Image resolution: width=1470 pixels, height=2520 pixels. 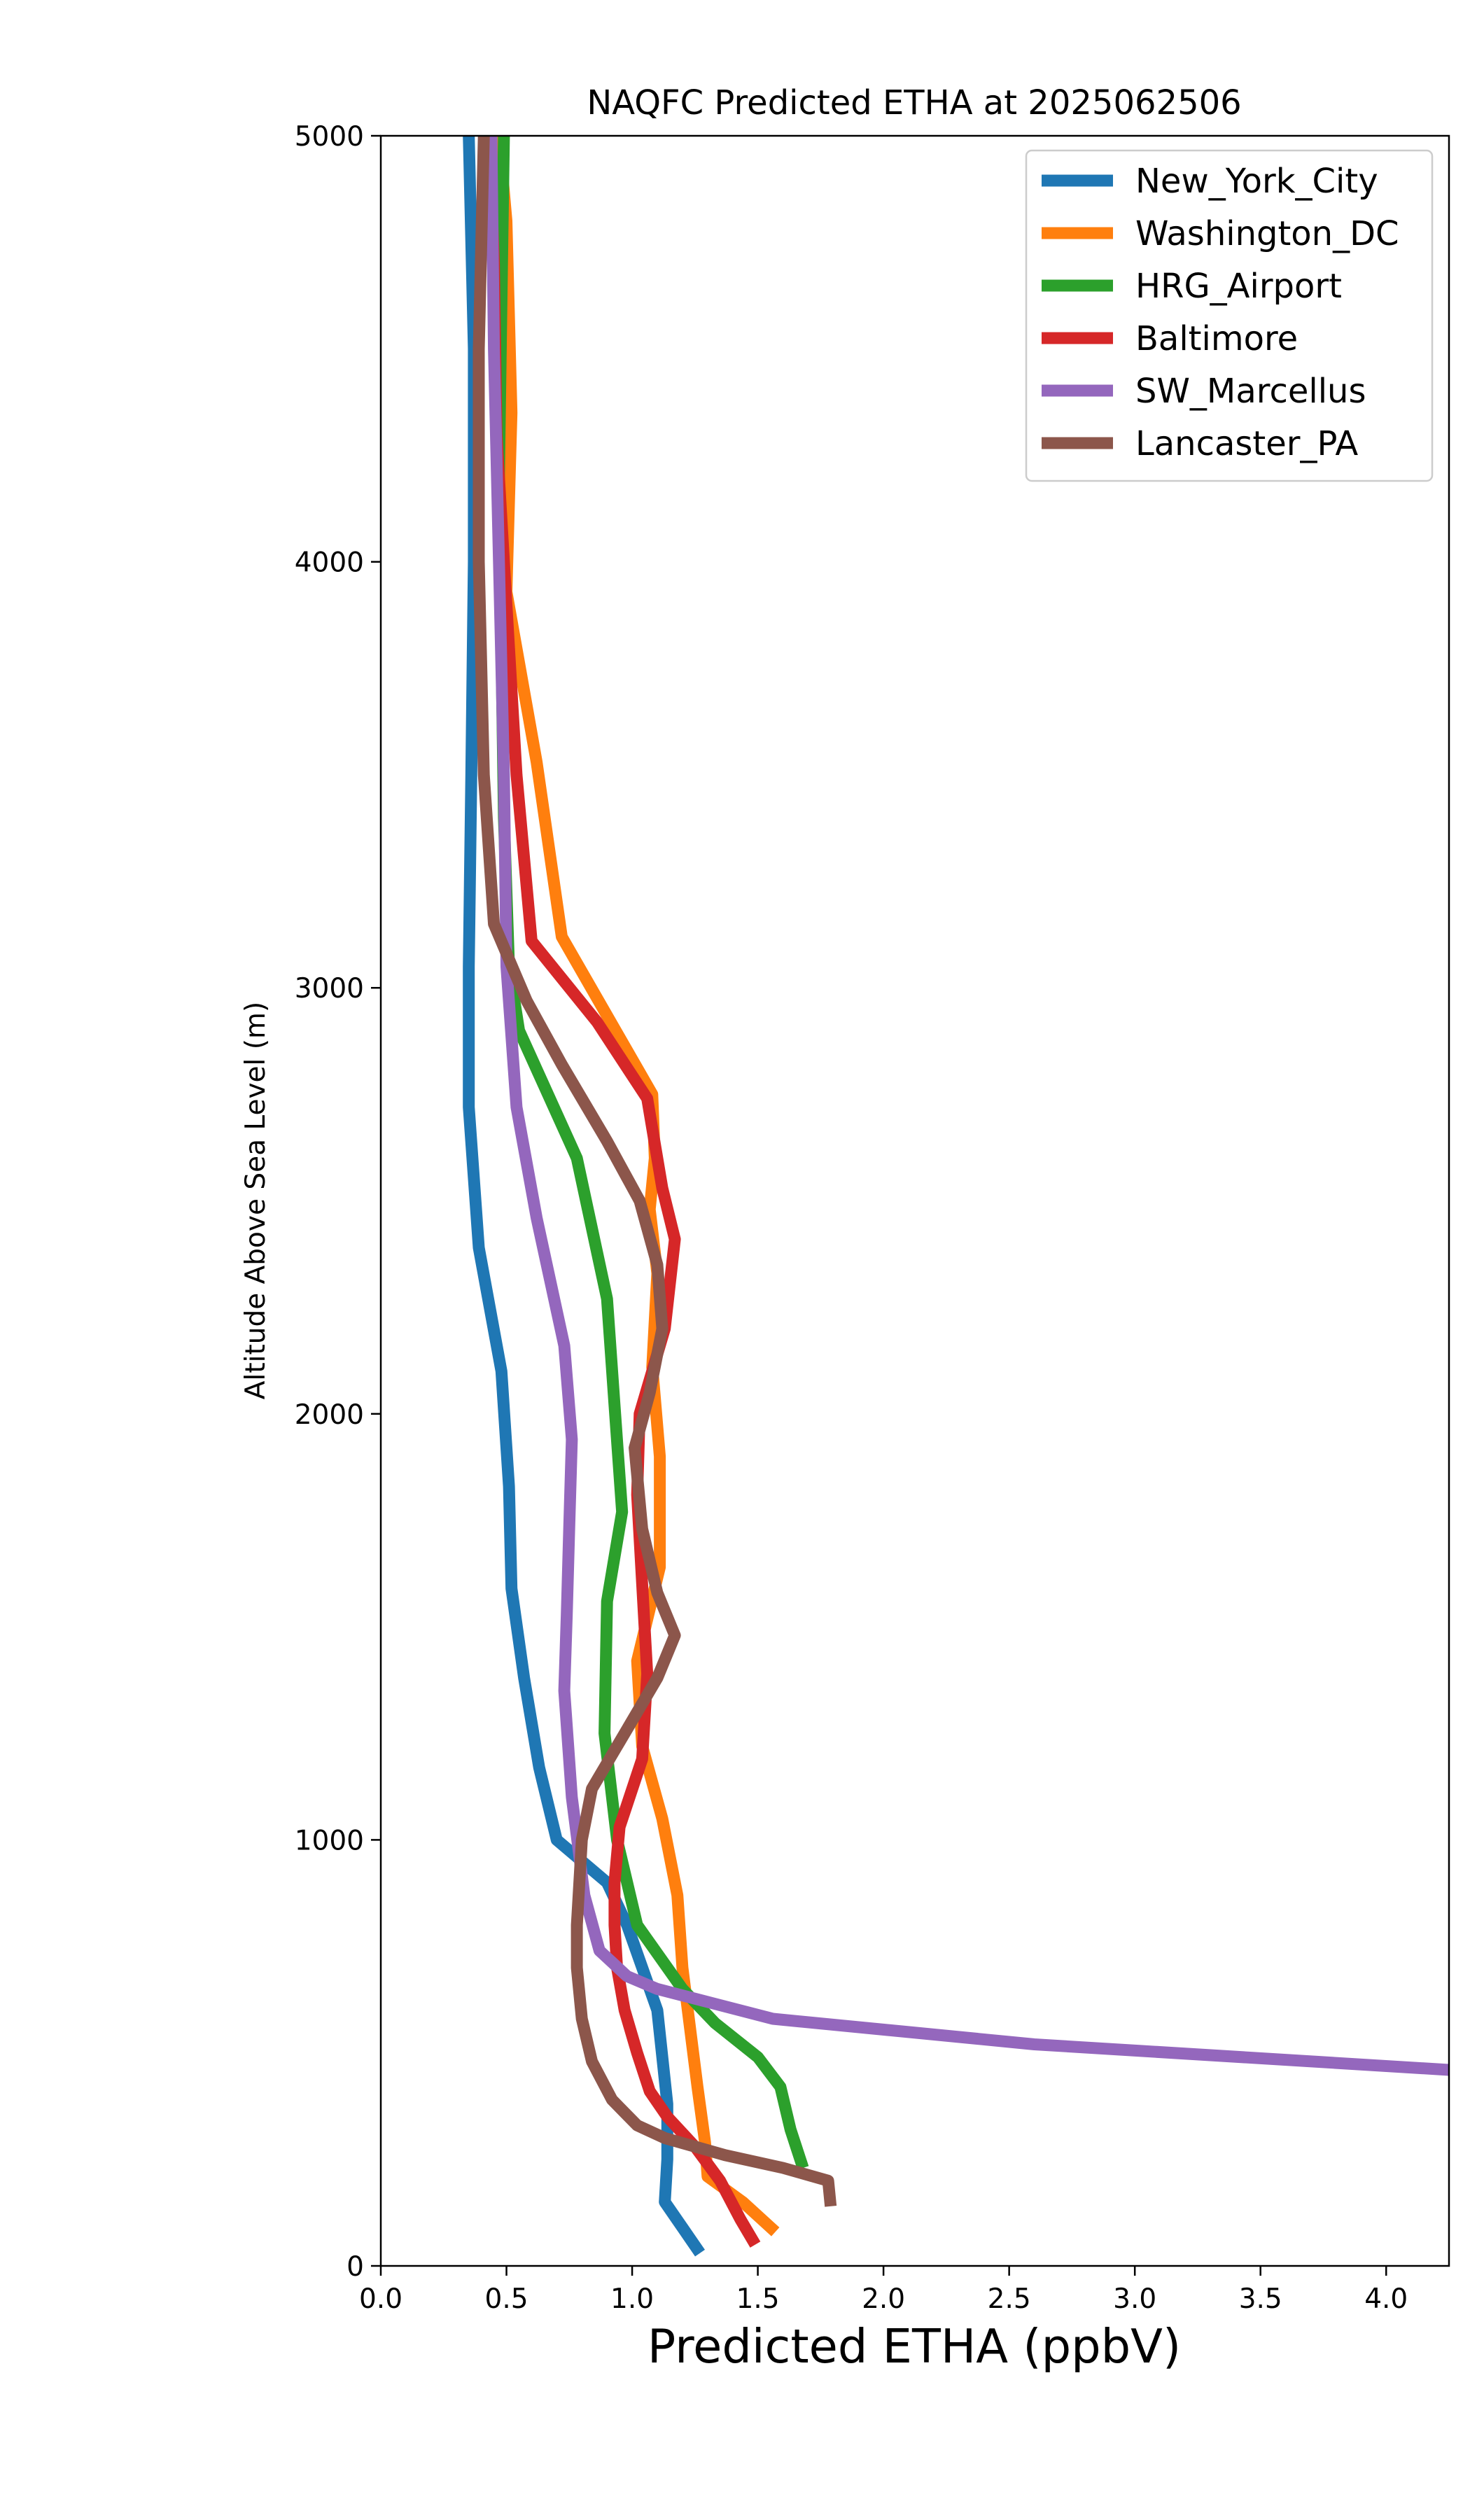 What do you see at coordinates (506, 2299) in the screenshot?
I see `x-tick-label: 0.5` at bounding box center [506, 2299].